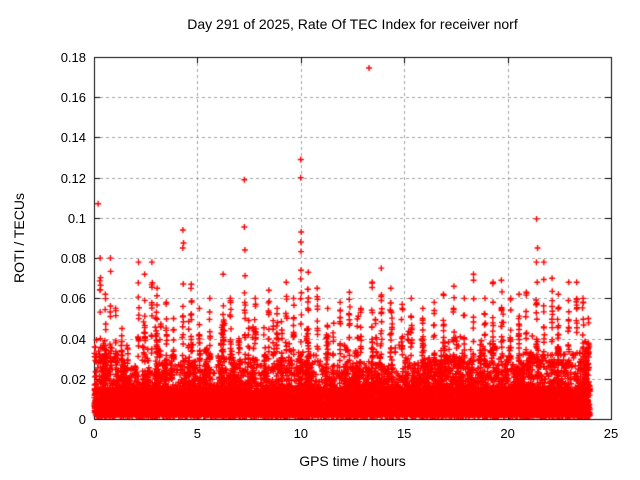 Image resolution: width=640 pixels, height=480 pixels. I want to click on x-tick-label: 20, so click(507, 433).